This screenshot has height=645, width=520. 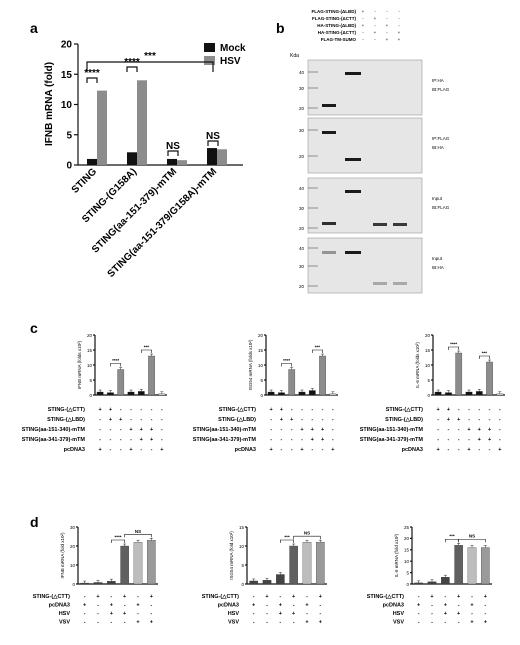 What do you see at coordinates (109, 556) in the screenshot?
I see `mini-chart: 0 10 20 30 IFNB mRNA (fold x10²) **** NS` at bounding box center [109, 556].